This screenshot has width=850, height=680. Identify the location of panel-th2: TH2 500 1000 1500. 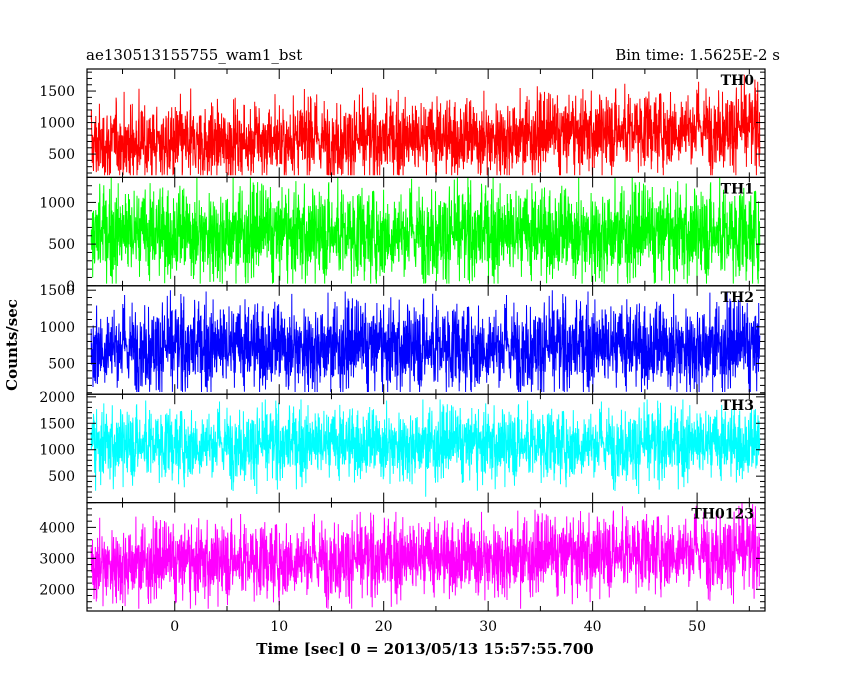
(402, 339).